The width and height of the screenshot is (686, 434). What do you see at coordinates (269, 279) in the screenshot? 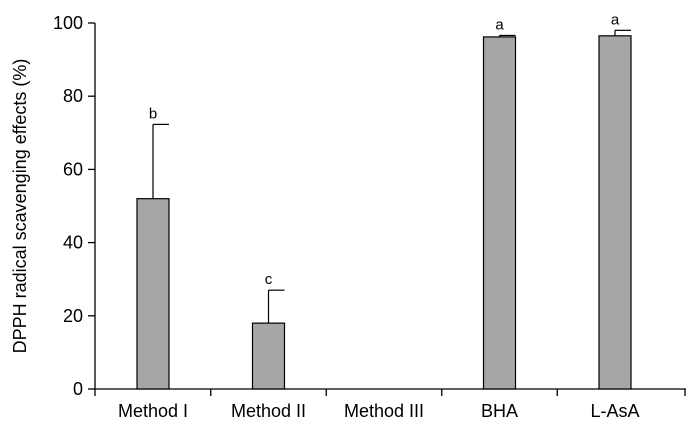
I see `significance-label: c` at bounding box center [269, 279].